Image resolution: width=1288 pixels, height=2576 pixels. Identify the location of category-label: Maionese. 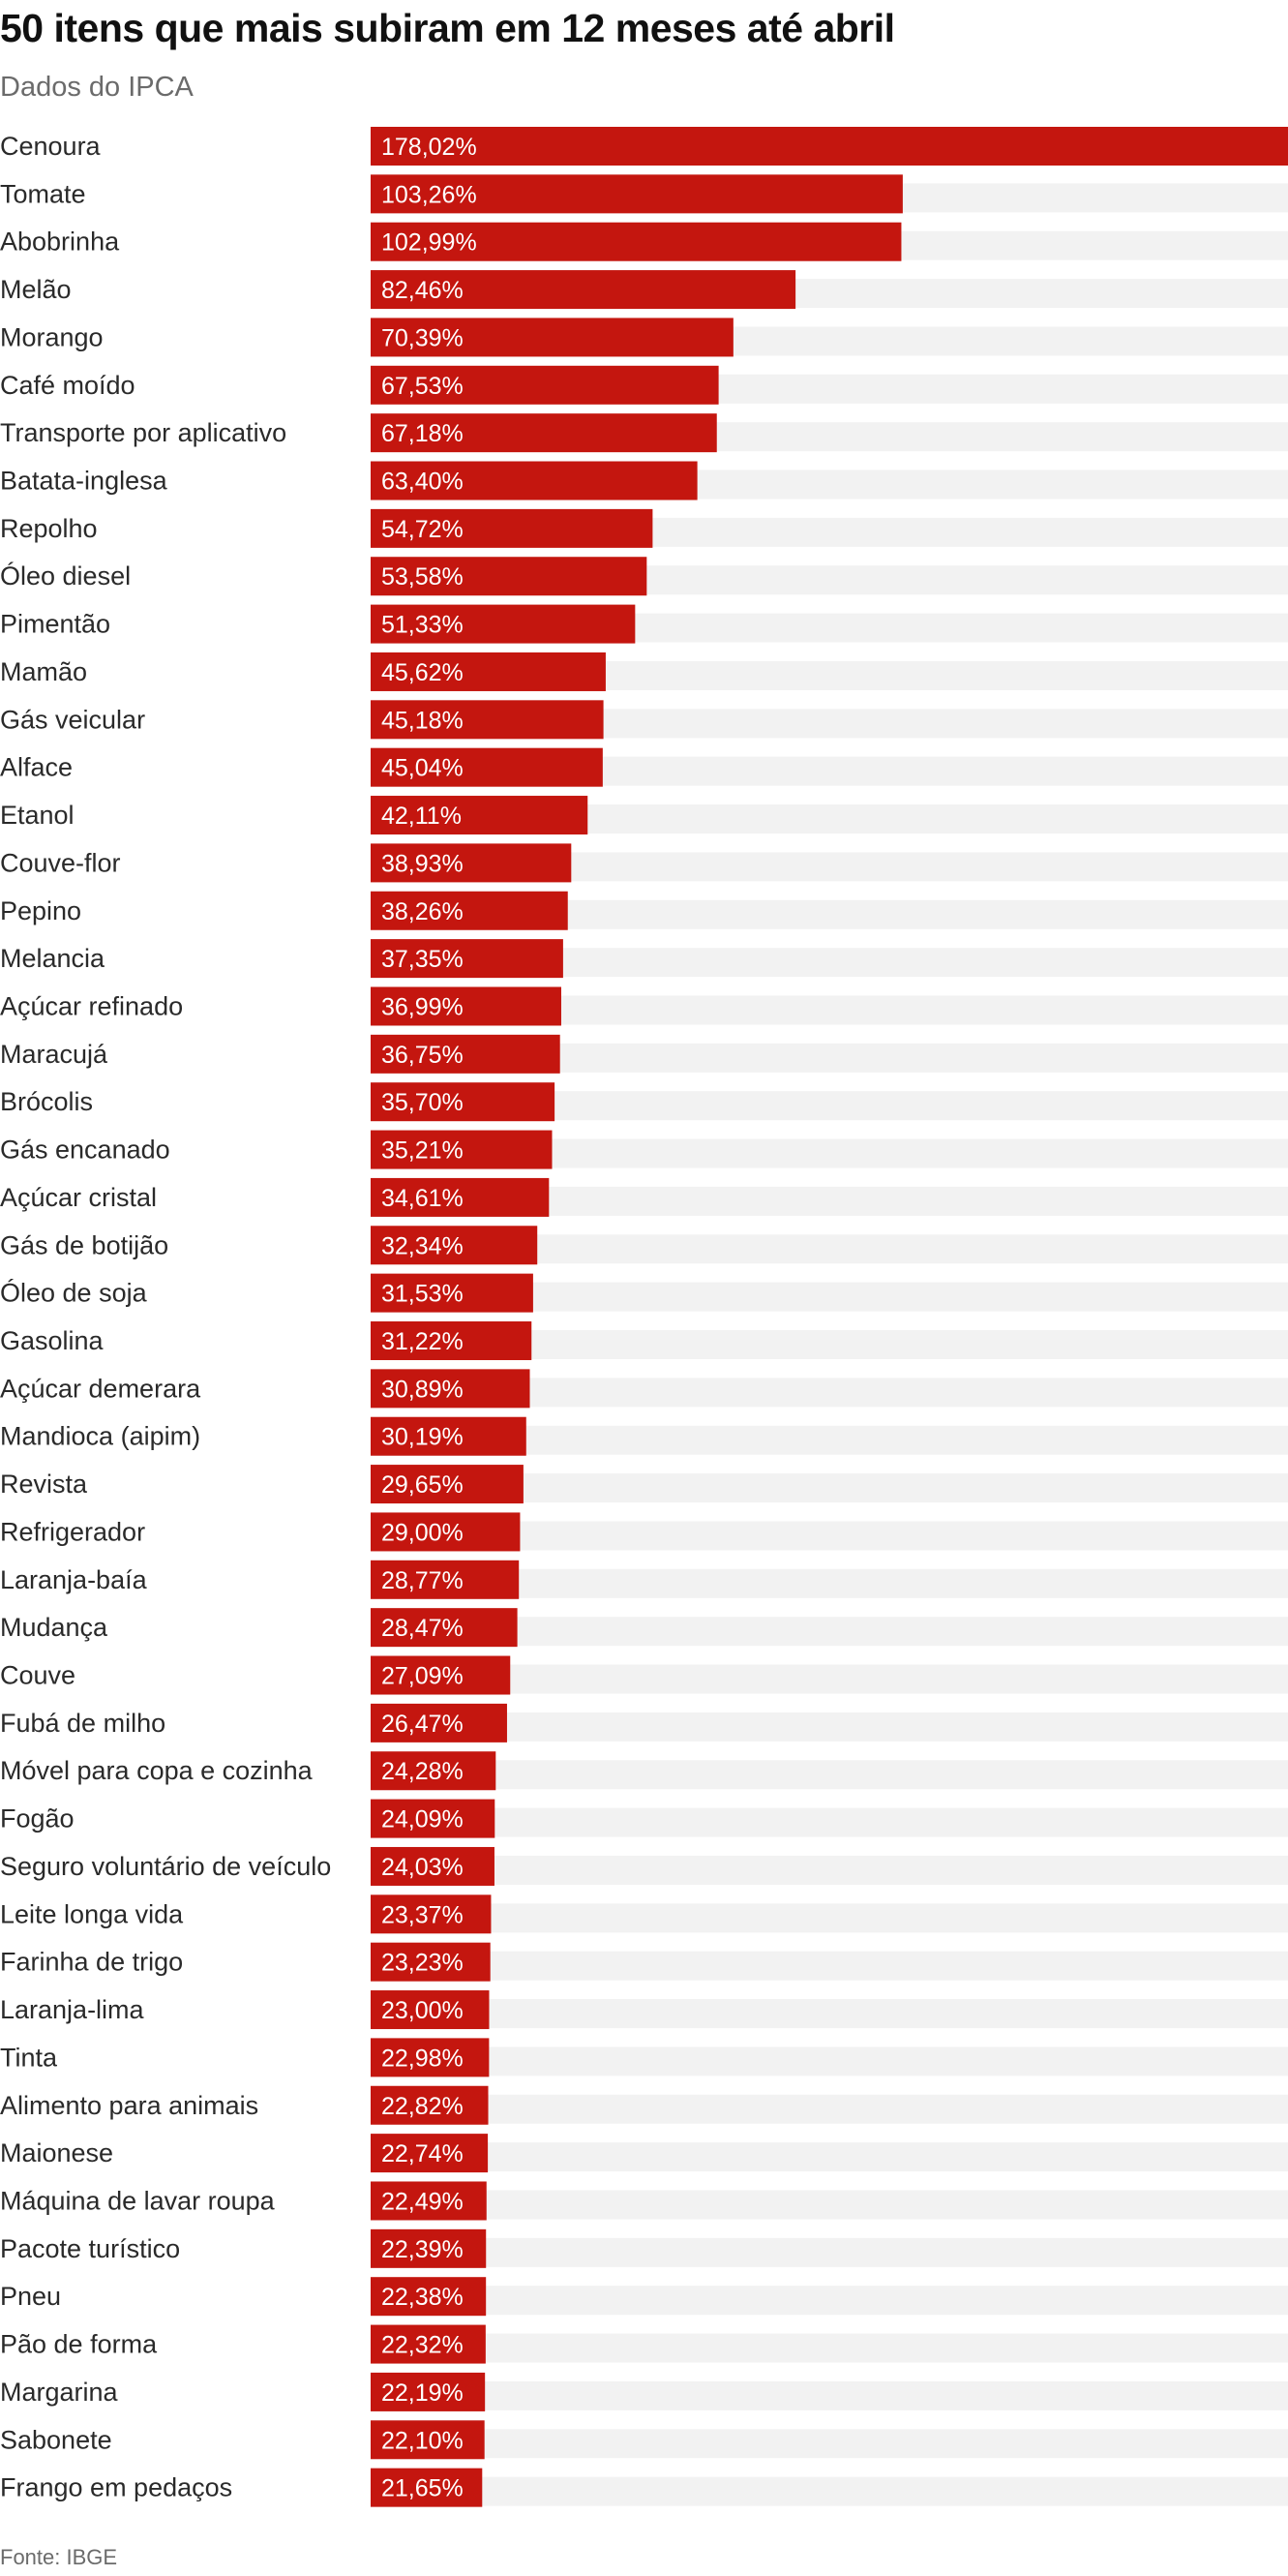
(56, 2152).